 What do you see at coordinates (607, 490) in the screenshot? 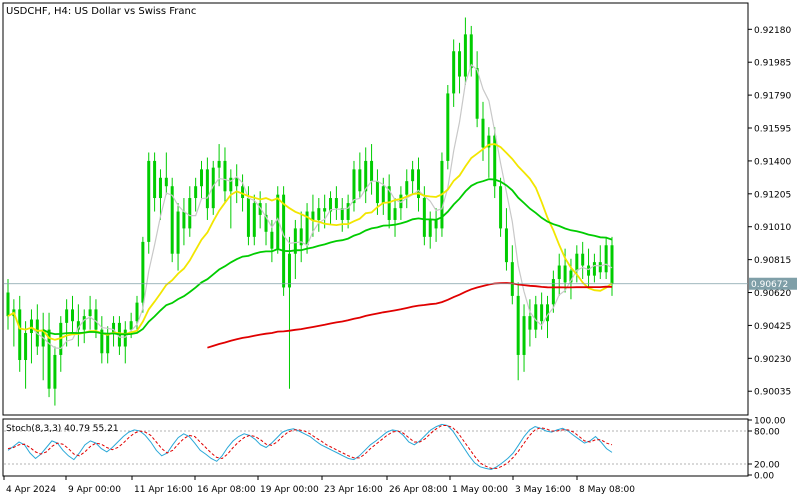
I see `time-tick-label: 8 May 08:00` at bounding box center [607, 490].